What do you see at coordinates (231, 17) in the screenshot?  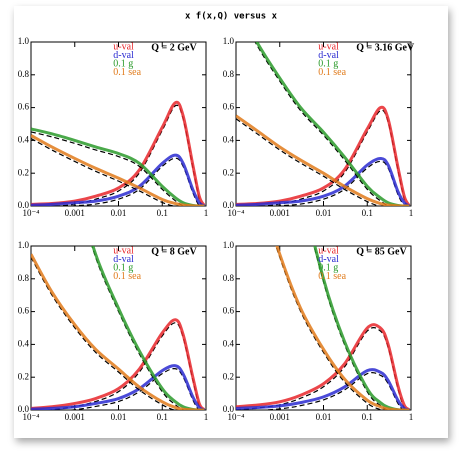 I see `figure-title: x f(x,Q) versus x` at bounding box center [231, 17].